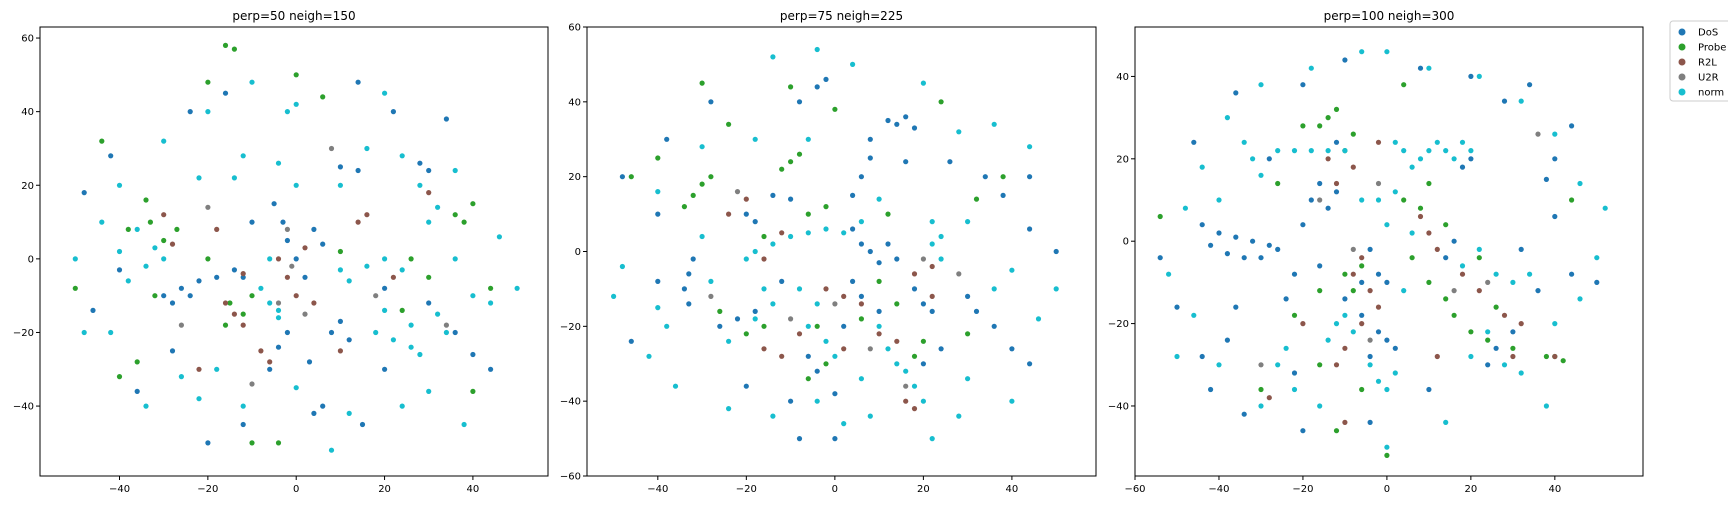 The width and height of the screenshot is (1728, 508). I want to click on y-tick-label: −20, so click(1118, 324).